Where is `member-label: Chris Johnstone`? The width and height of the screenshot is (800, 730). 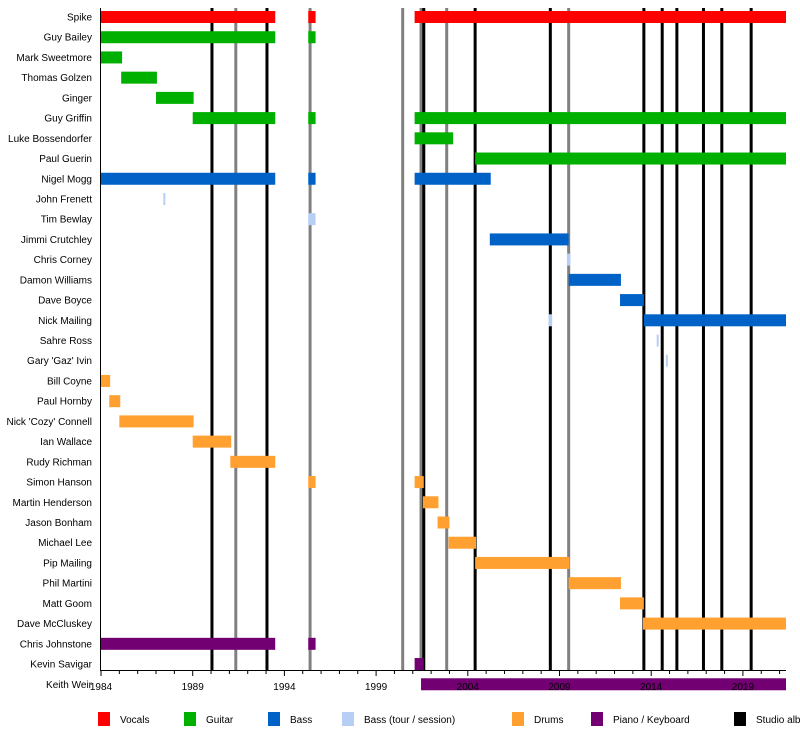 member-label: Chris Johnstone is located at coordinates (56, 644).